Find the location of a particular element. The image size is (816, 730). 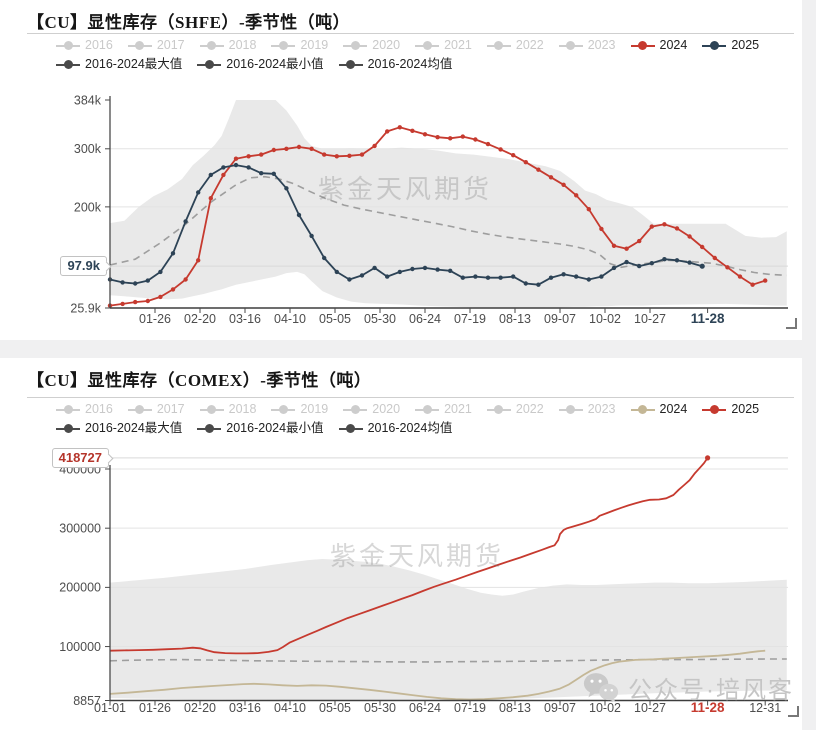

legend-label: 2025 is located at coordinates (745, 45).